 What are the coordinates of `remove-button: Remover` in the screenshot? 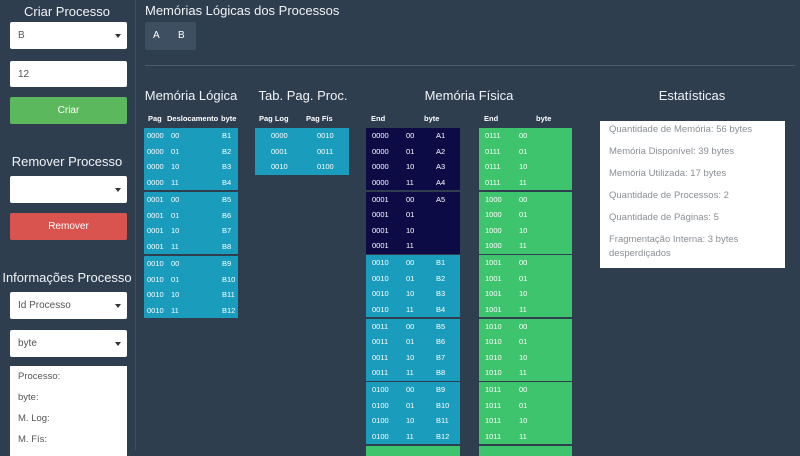 It's located at (68, 226).